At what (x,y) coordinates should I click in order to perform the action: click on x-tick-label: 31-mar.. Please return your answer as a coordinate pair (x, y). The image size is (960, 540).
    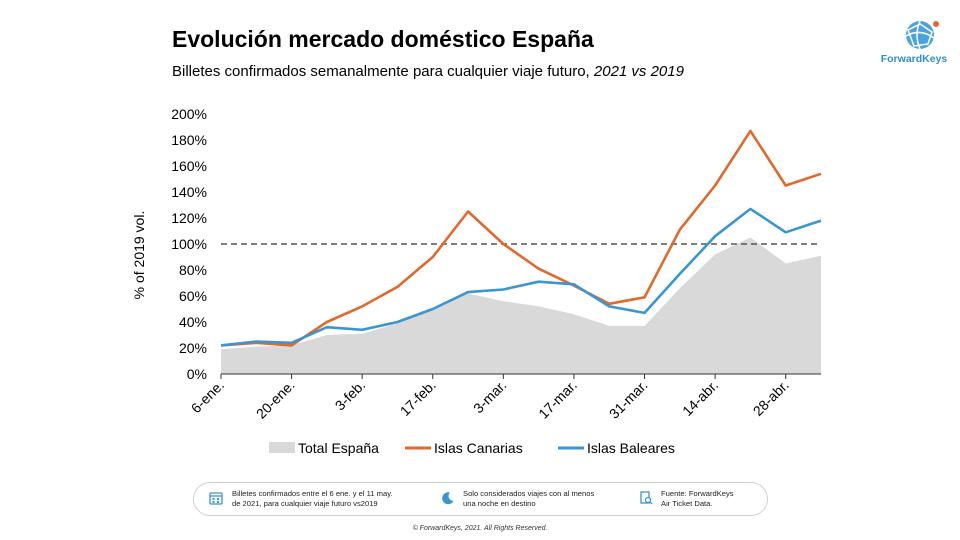
    Looking at the image, I should click on (628, 399).